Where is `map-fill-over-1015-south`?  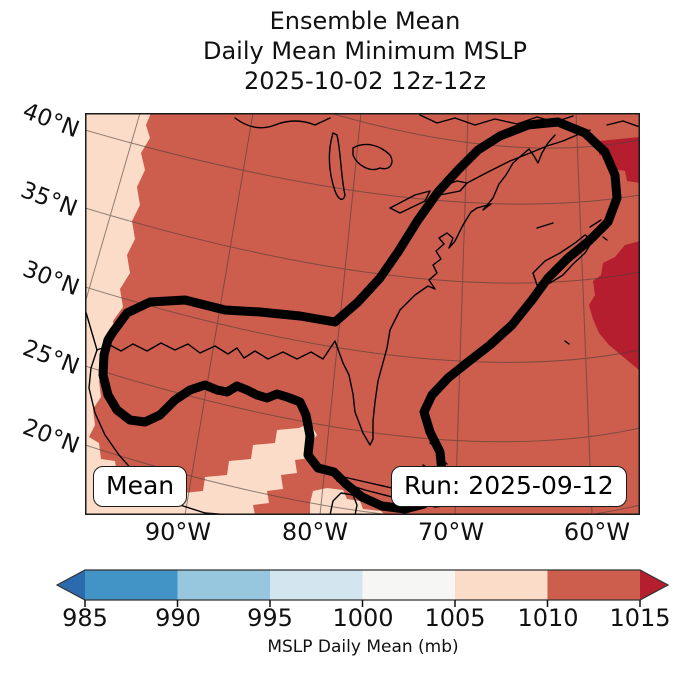 map-fill-over-1015-south is located at coordinates (614, 306).